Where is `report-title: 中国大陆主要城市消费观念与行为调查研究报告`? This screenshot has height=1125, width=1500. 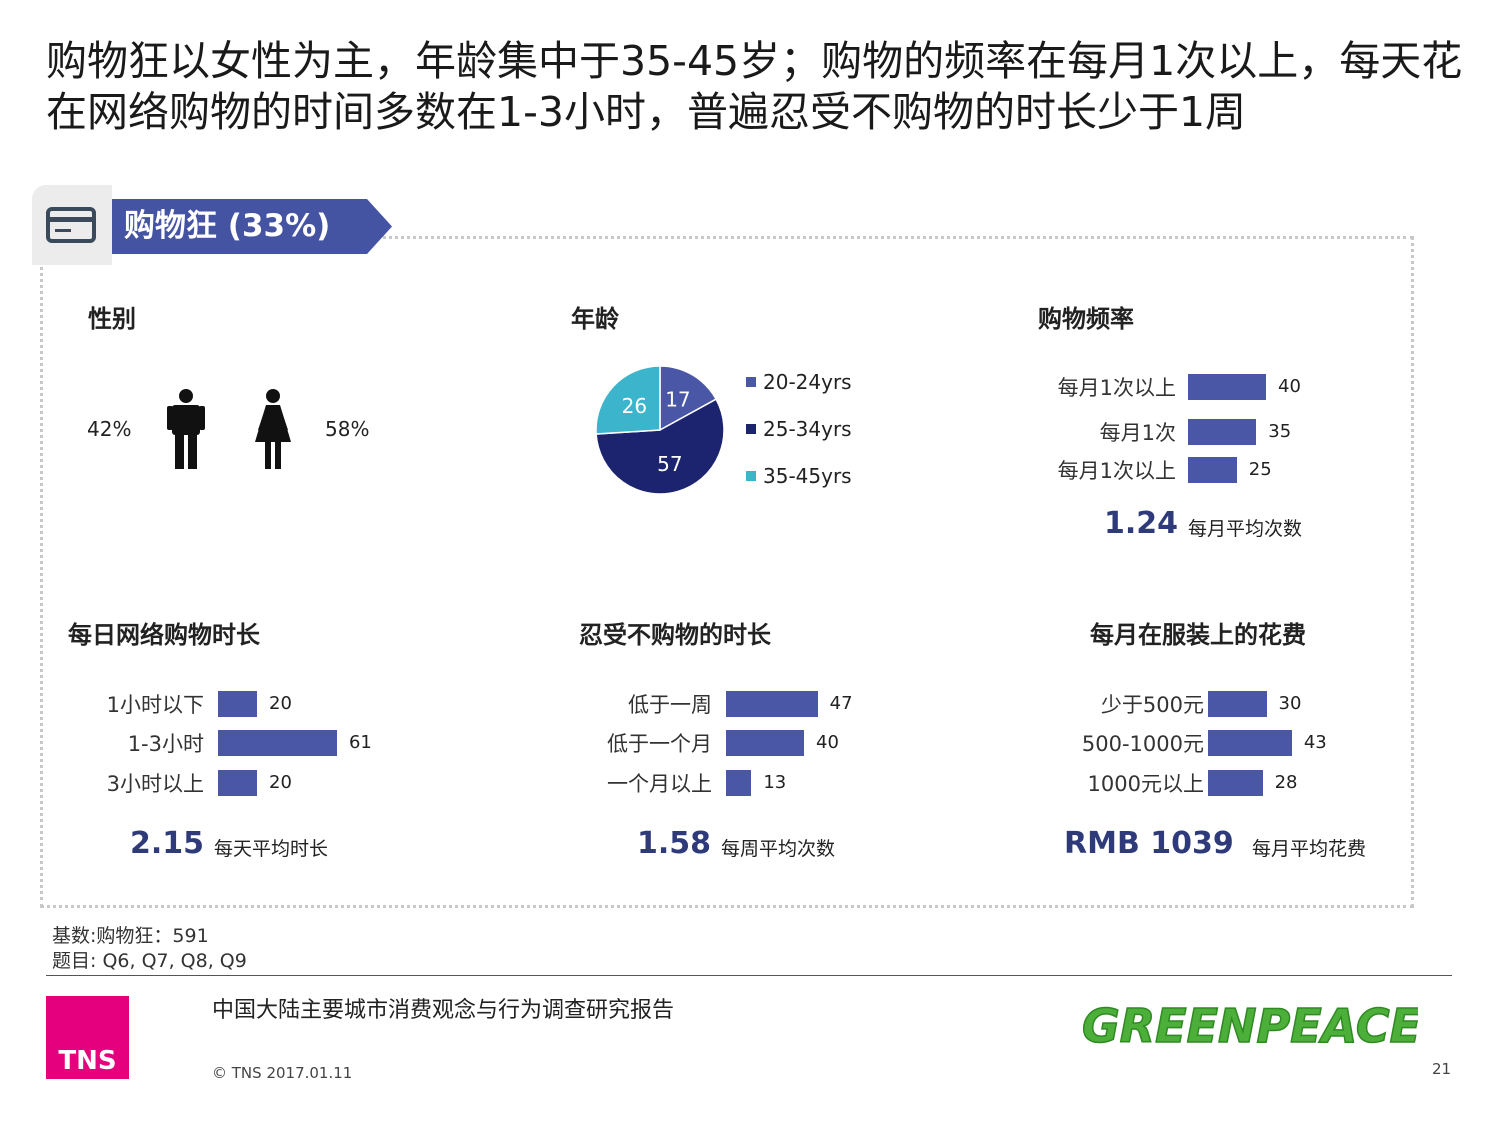 report-title: 中国大陆主要城市消费观念与行为调查研究报告 is located at coordinates (443, 1010).